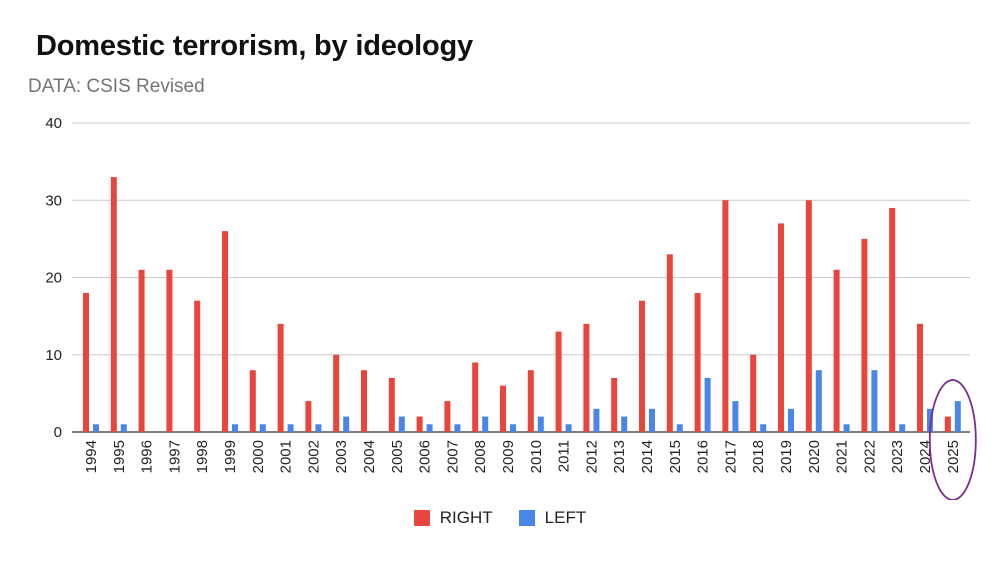 The width and height of the screenshot is (1000, 562). What do you see at coordinates (254, 46) in the screenshot?
I see `chart-title: Domestic terrorism, by ideology` at bounding box center [254, 46].